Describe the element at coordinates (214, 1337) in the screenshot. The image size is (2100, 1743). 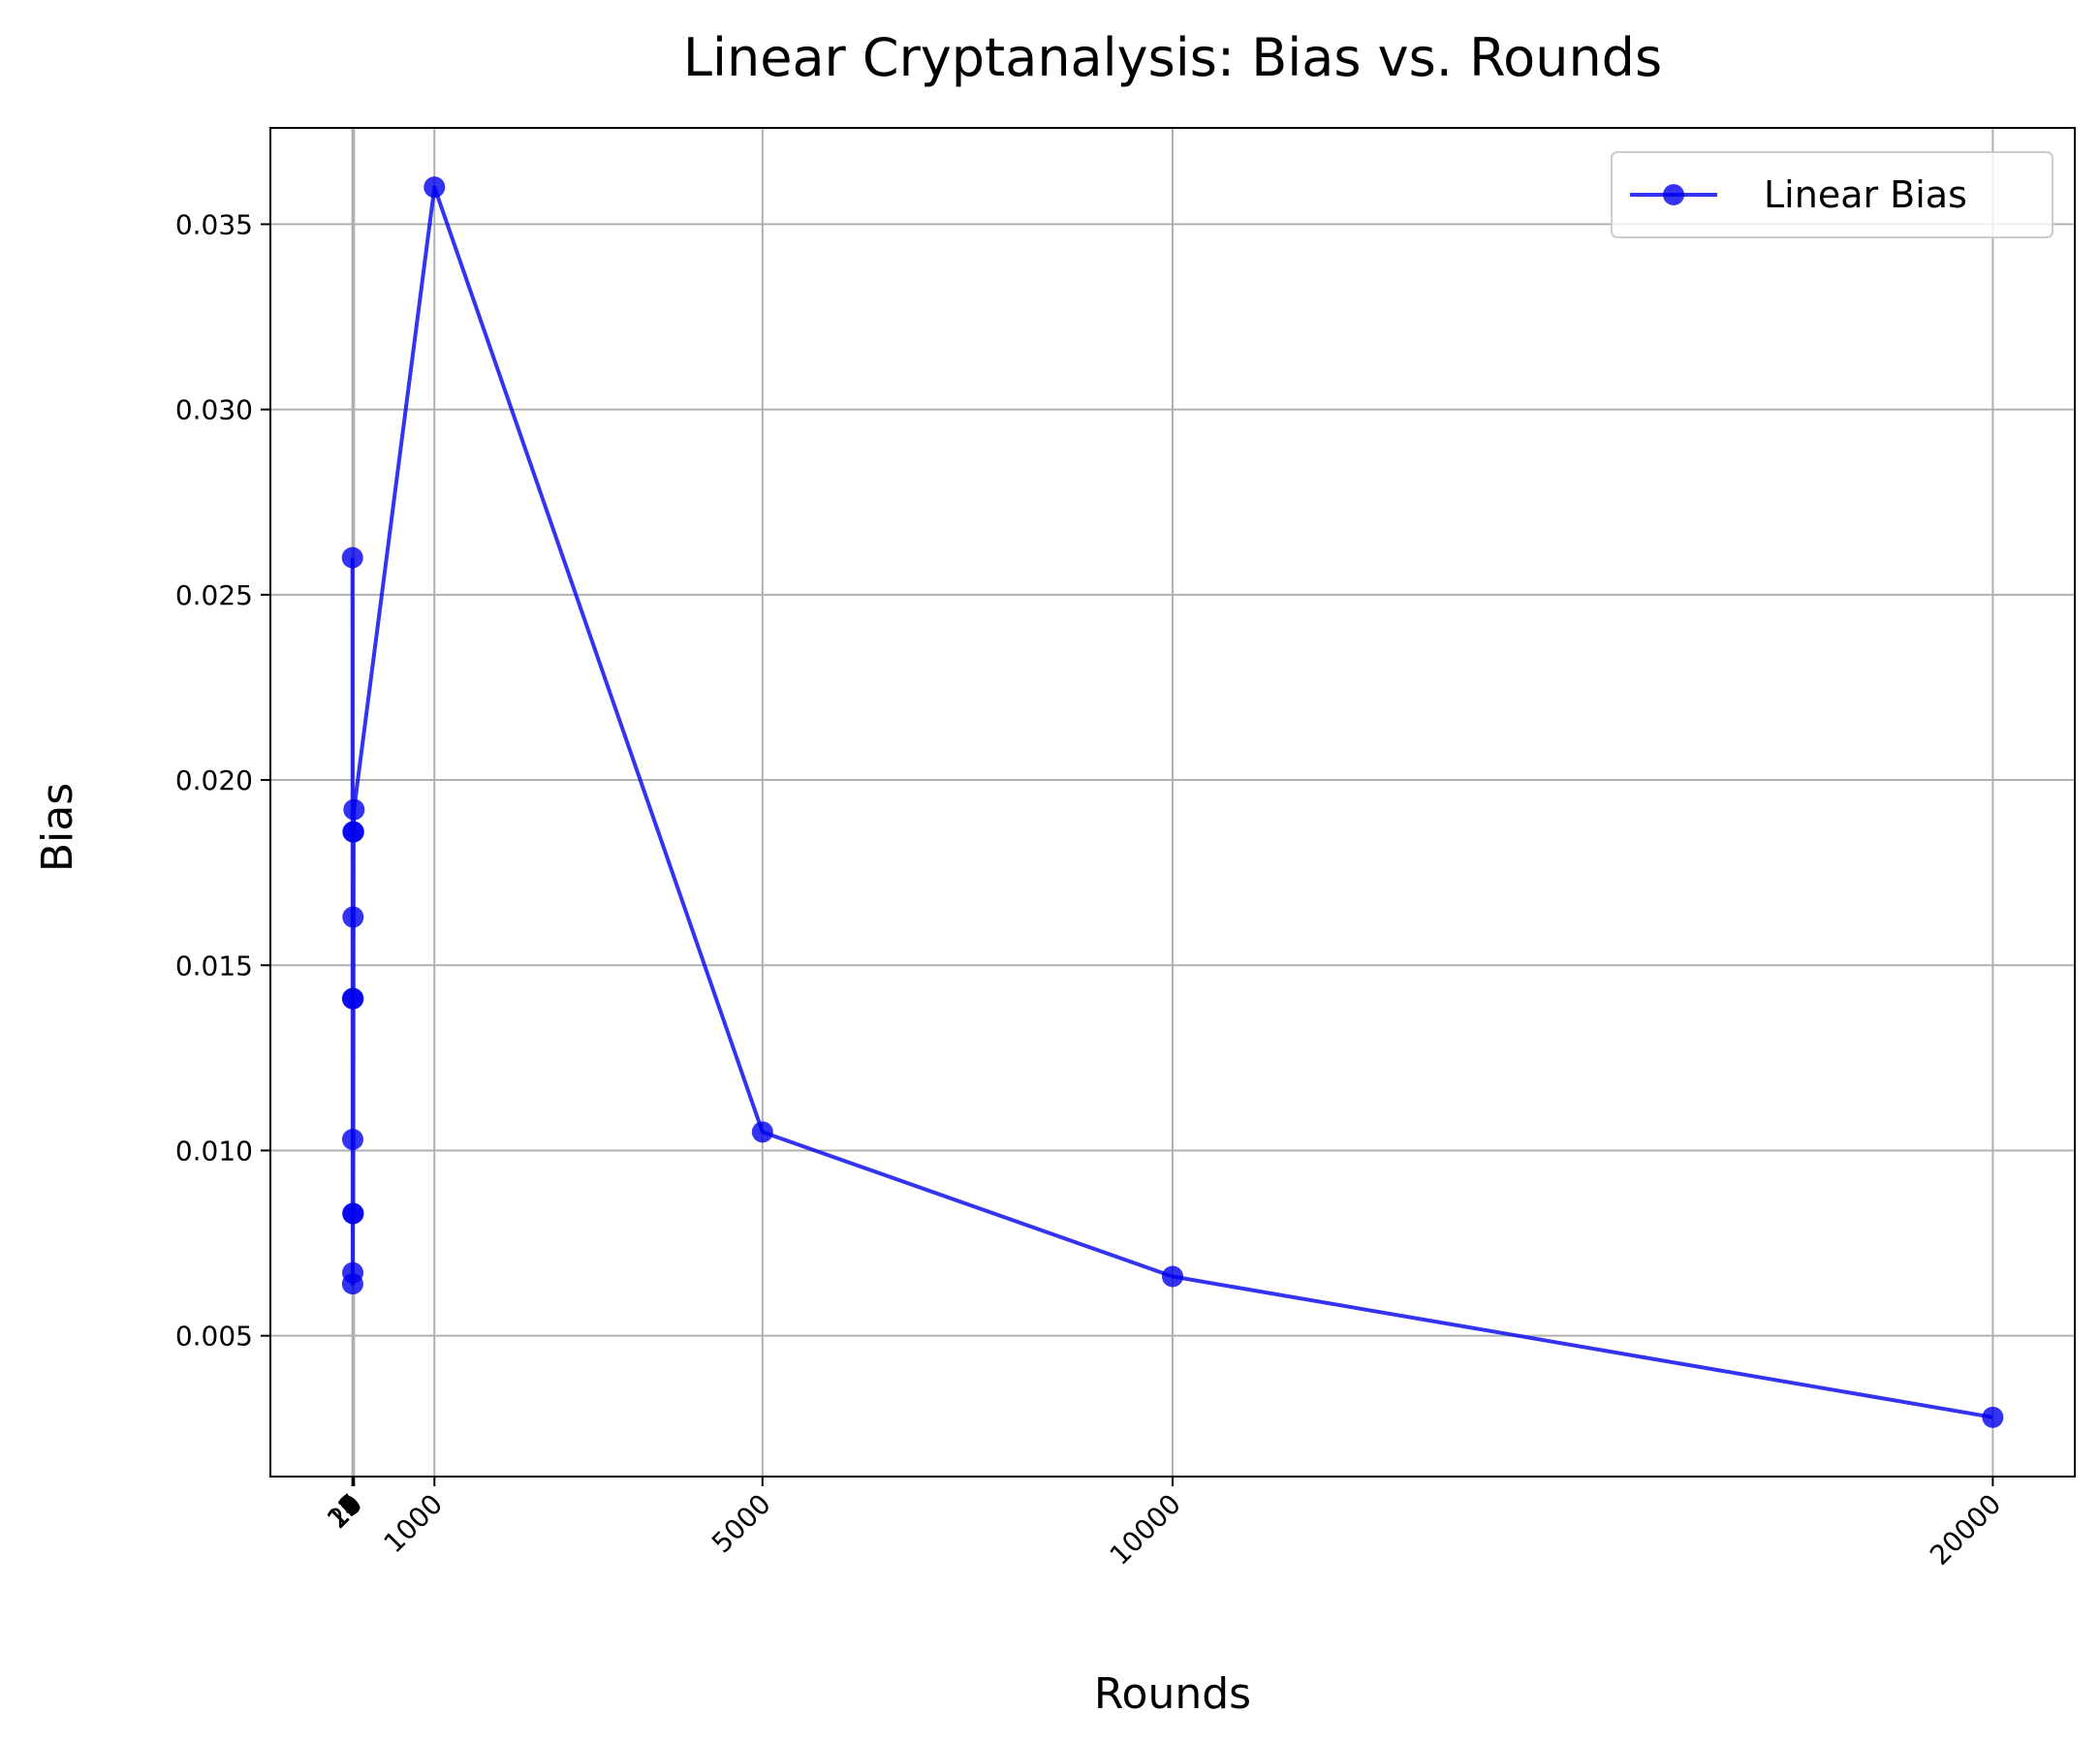
I see `y-tick-label: 0.005` at that location.